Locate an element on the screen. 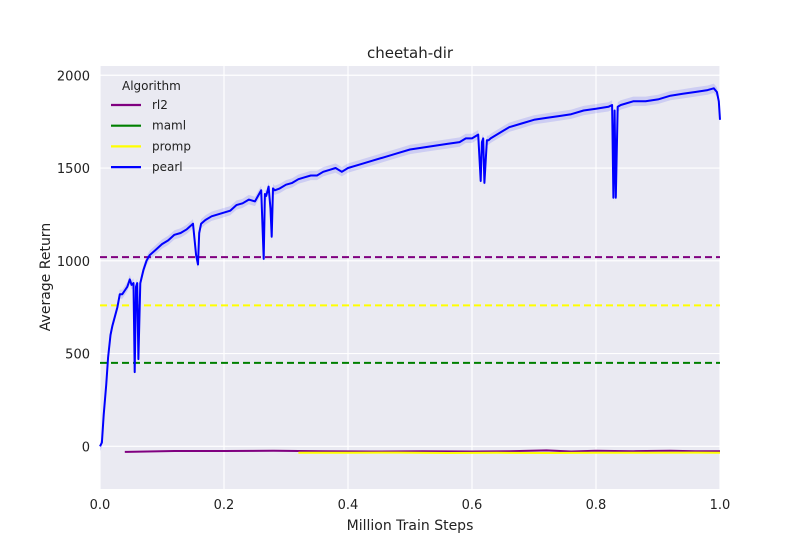 The height and width of the screenshot is (550, 800). legend-label-rl2: rl2 is located at coordinates (160, 105).